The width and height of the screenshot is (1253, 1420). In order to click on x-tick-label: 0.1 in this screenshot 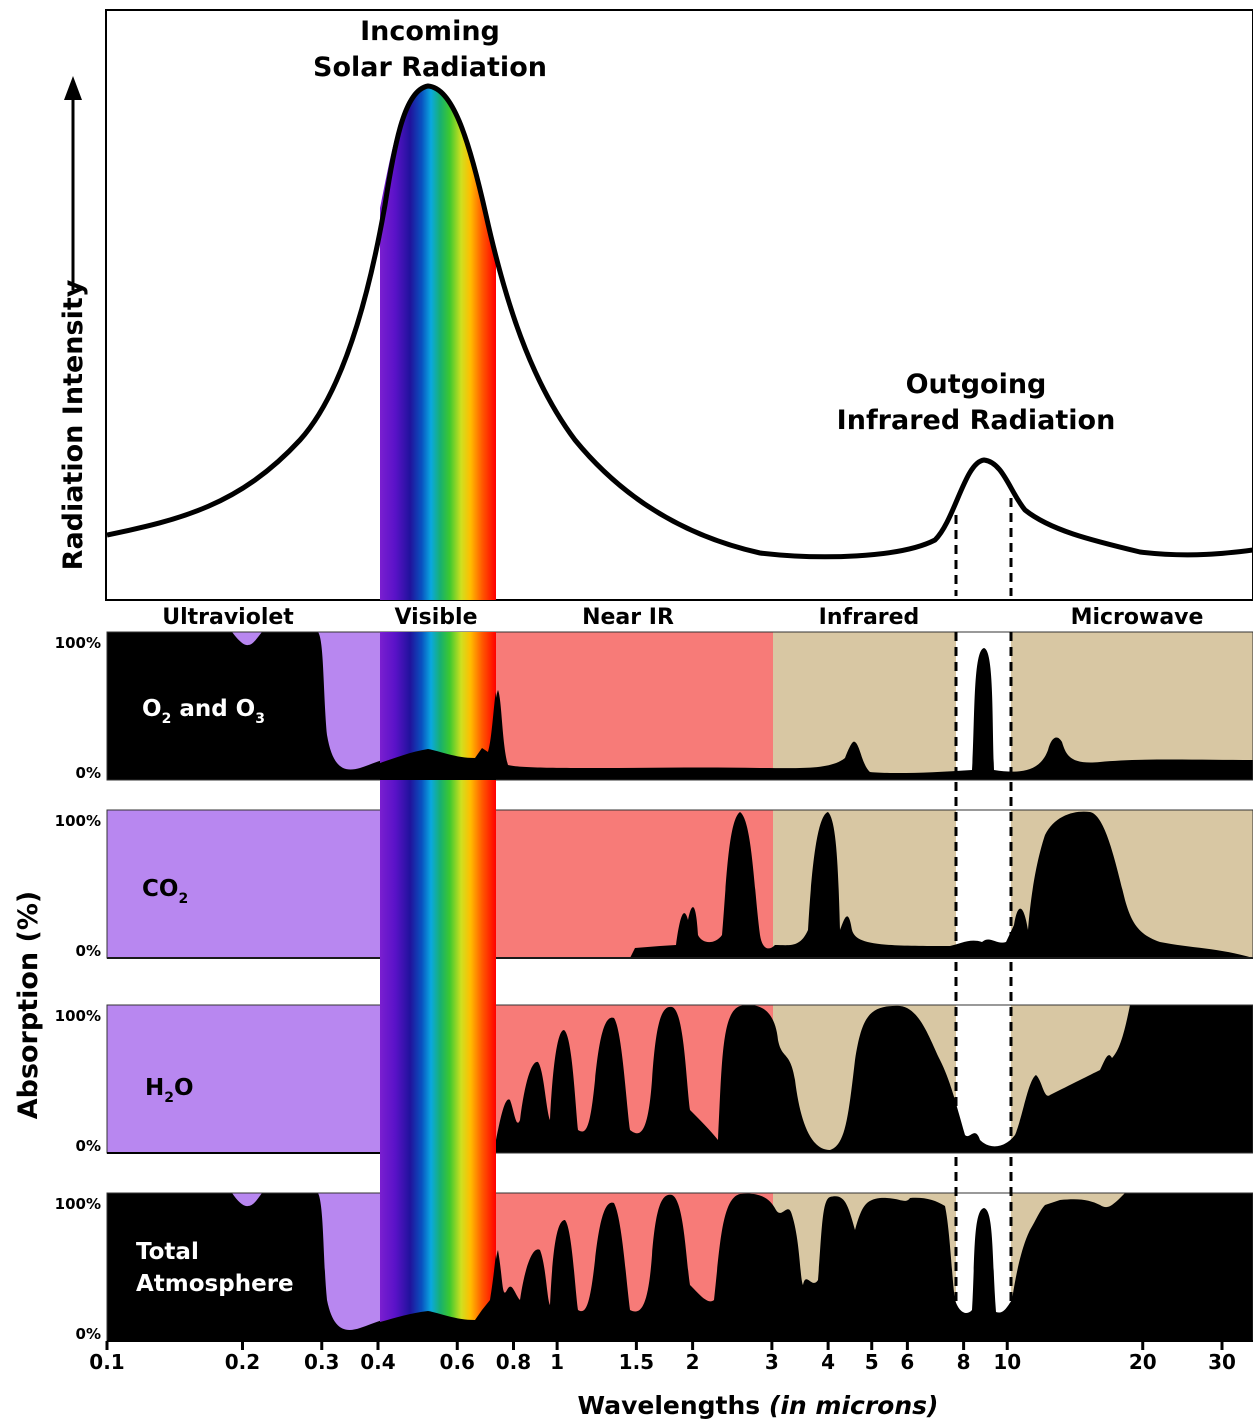, I will do `click(106, 1362)`.